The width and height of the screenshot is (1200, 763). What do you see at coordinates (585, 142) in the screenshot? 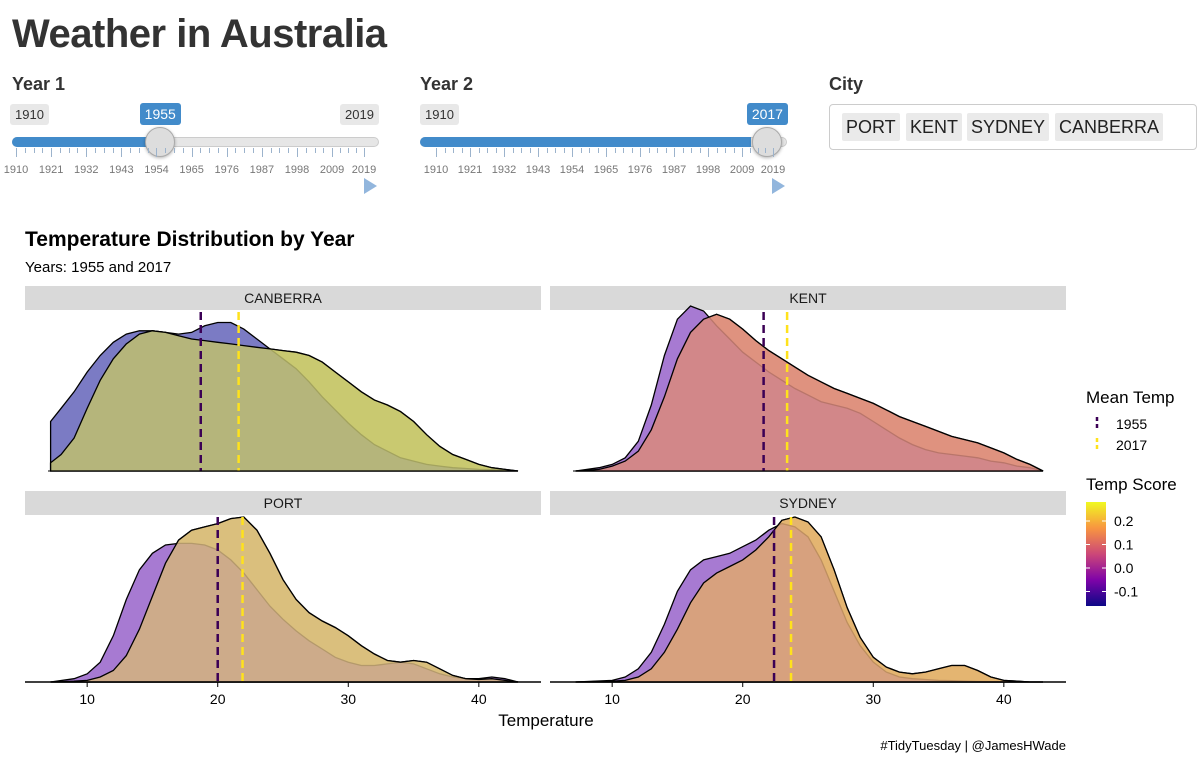
I see `year2-slider-fill` at bounding box center [585, 142].